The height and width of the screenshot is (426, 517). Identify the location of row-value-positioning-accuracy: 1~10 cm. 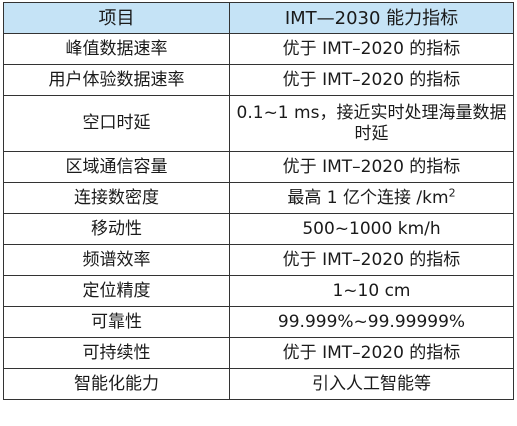
(371, 291).